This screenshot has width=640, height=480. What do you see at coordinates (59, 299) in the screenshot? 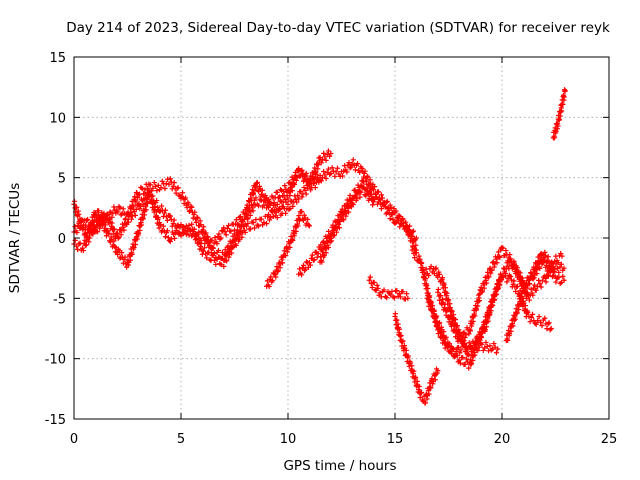
I see `y-tick-label: -5` at bounding box center [59, 299].